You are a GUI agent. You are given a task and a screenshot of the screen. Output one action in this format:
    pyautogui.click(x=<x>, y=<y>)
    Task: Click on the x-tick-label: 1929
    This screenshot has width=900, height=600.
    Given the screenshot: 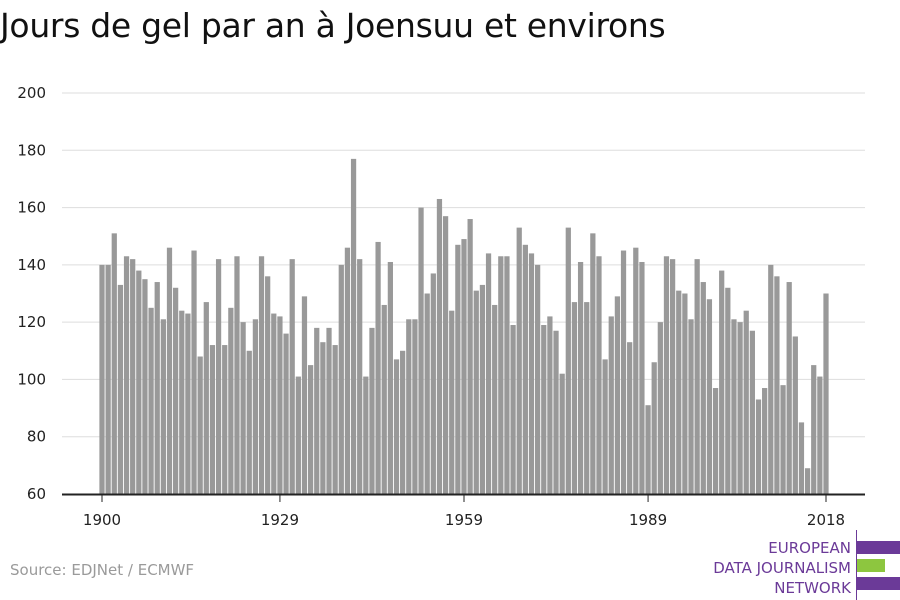 What is the action you would take?
    pyautogui.click(x=280, y=520)
    